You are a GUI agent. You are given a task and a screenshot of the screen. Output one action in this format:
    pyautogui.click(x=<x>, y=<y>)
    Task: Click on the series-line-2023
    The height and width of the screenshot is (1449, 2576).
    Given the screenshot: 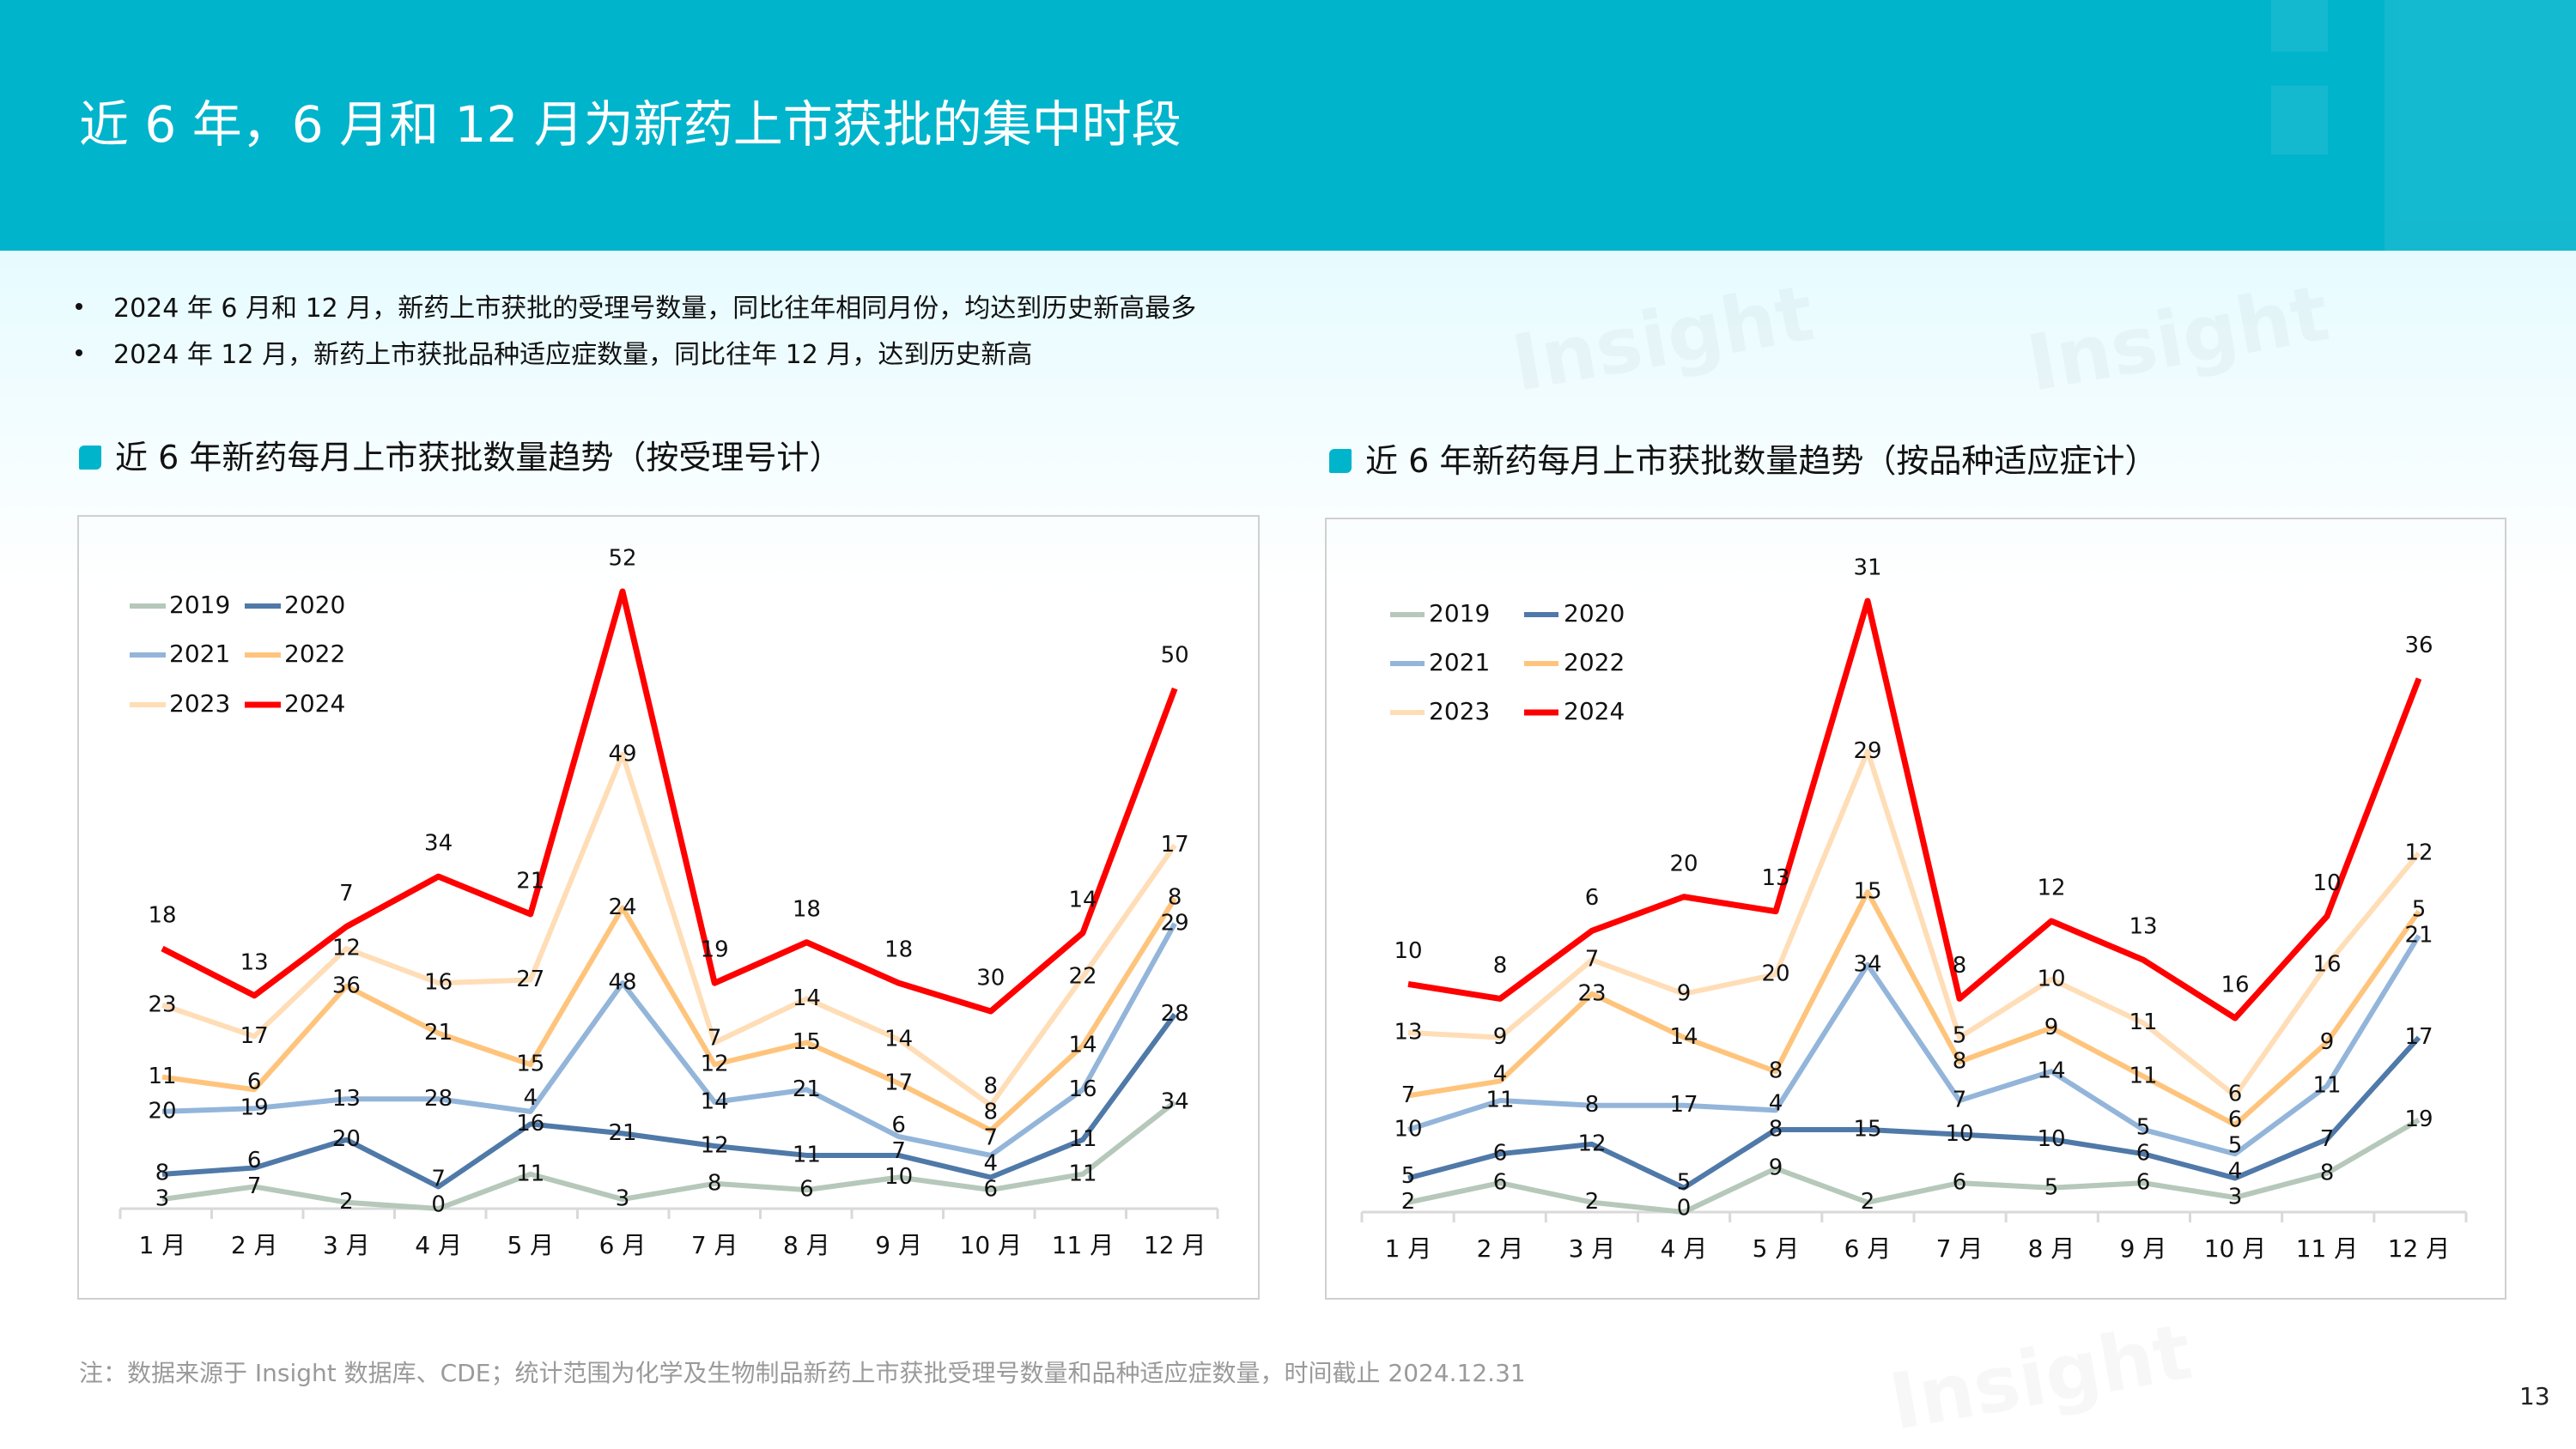 What is the action you would take?
    pyautogui.click(x=669, y=929)
    